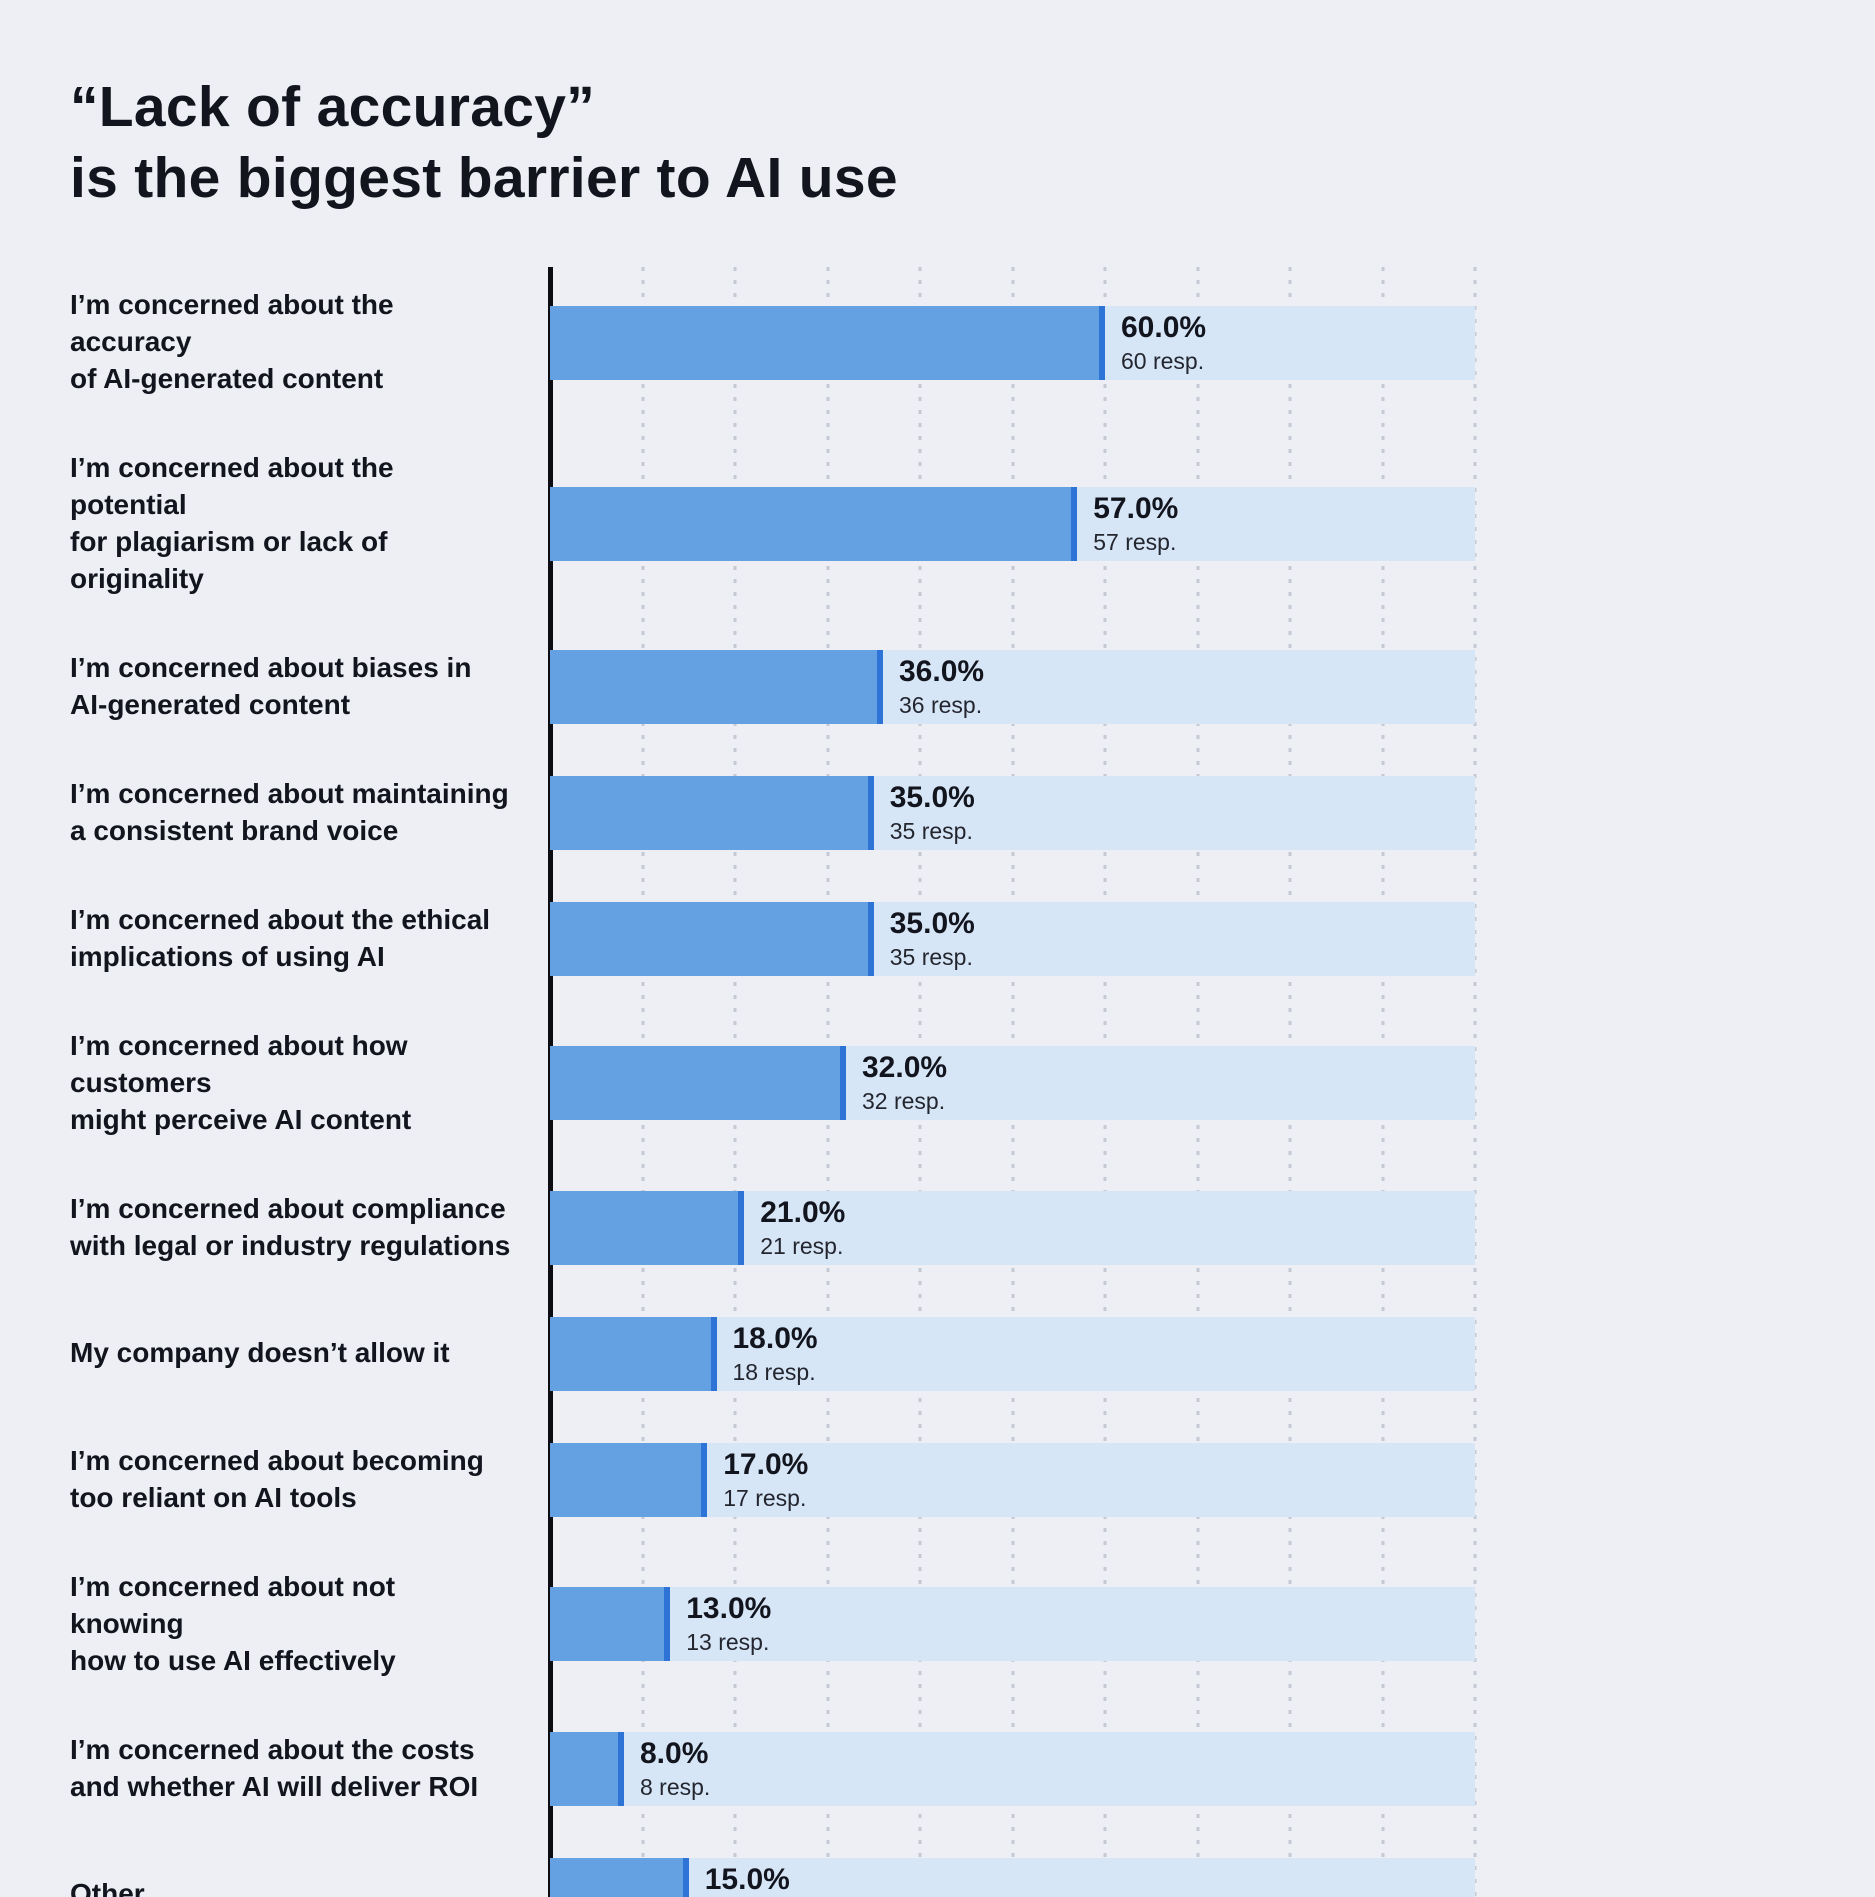 Image resolution: width=1875 pixels, height=1897 pixels. I want to click on category-label: My company doesn’t allow it, so click(260, 1353).